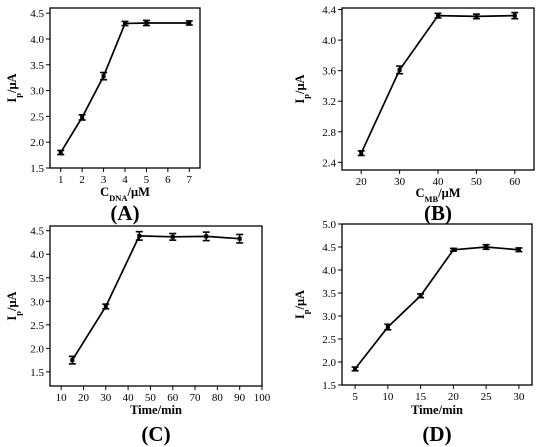  I want to click on y-tick-label: 2.4, so click(329, 163).